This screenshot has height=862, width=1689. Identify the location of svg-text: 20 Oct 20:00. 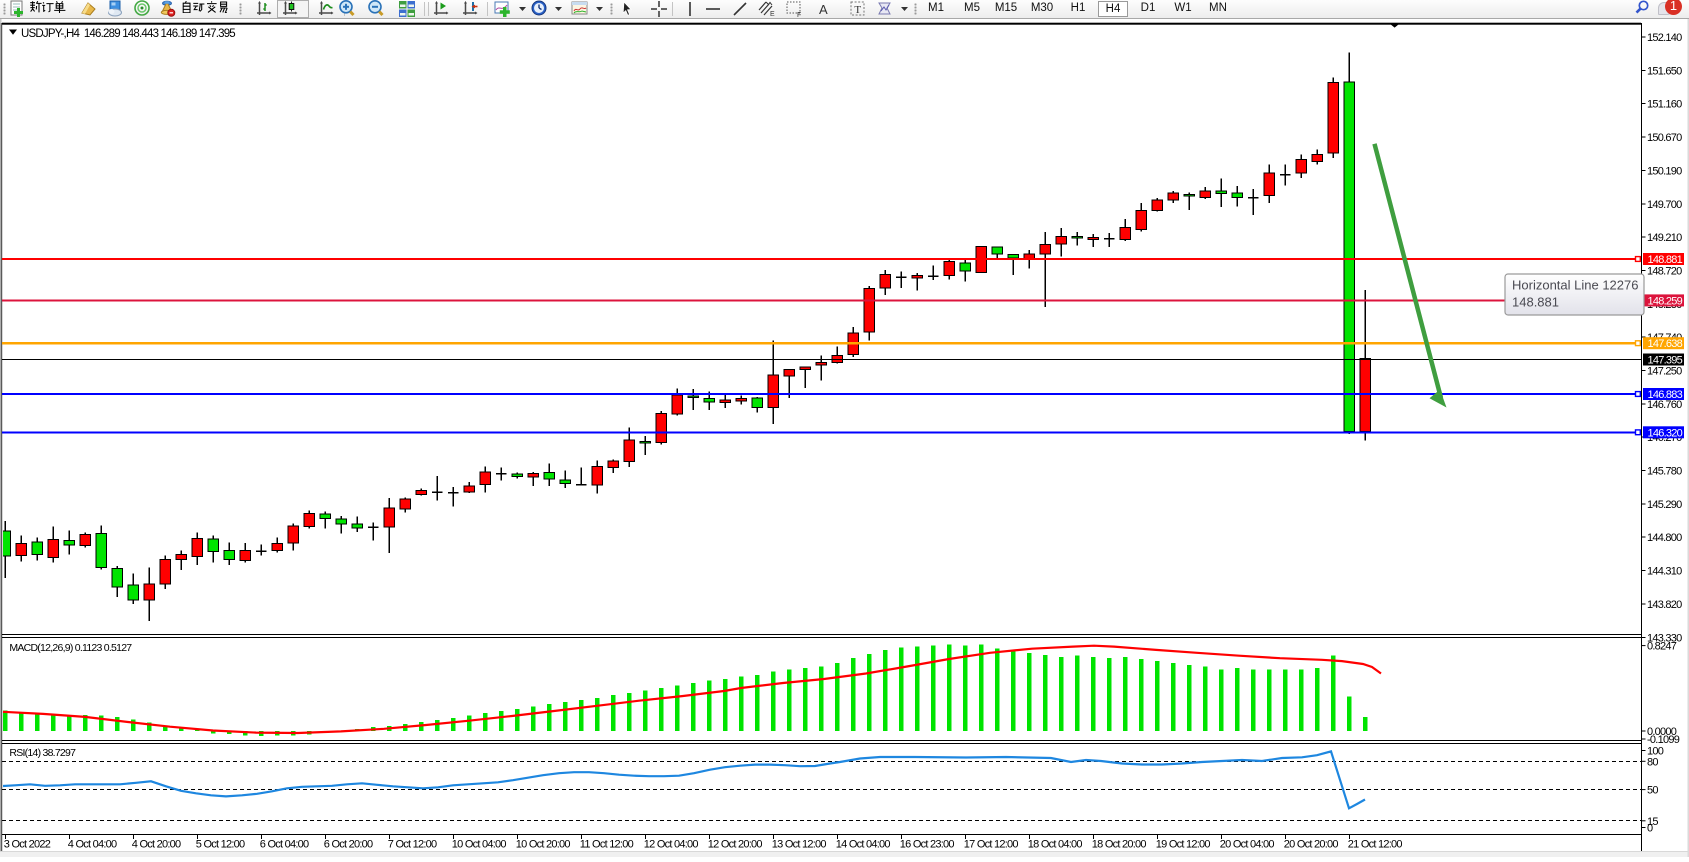
(1311, 845).